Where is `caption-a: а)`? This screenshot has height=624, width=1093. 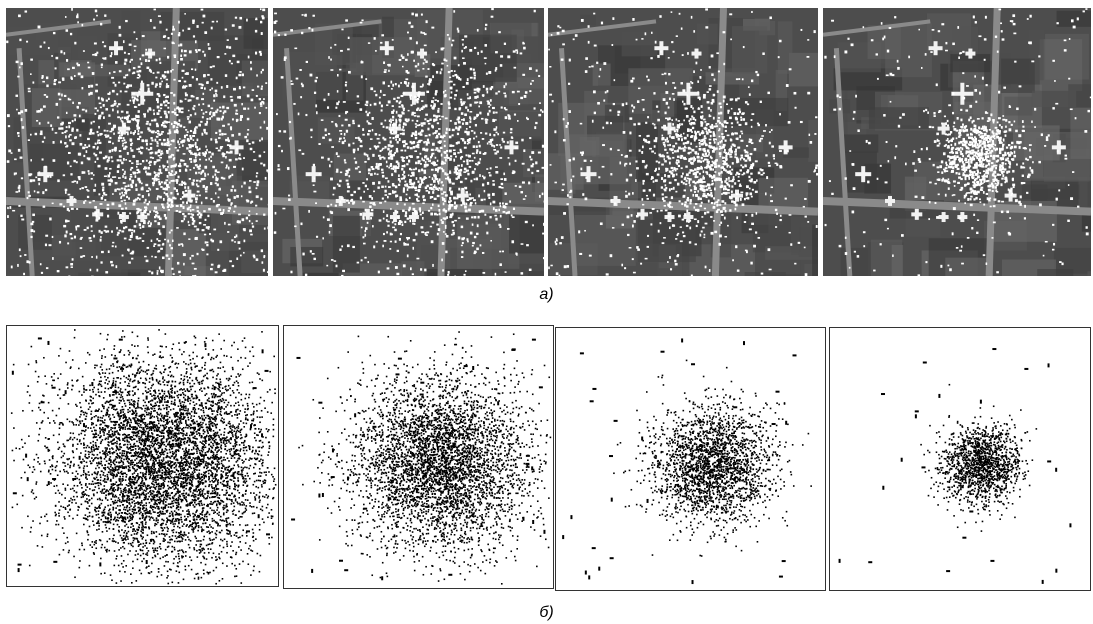 caption-a: а) is located at coordinates (546, 294).